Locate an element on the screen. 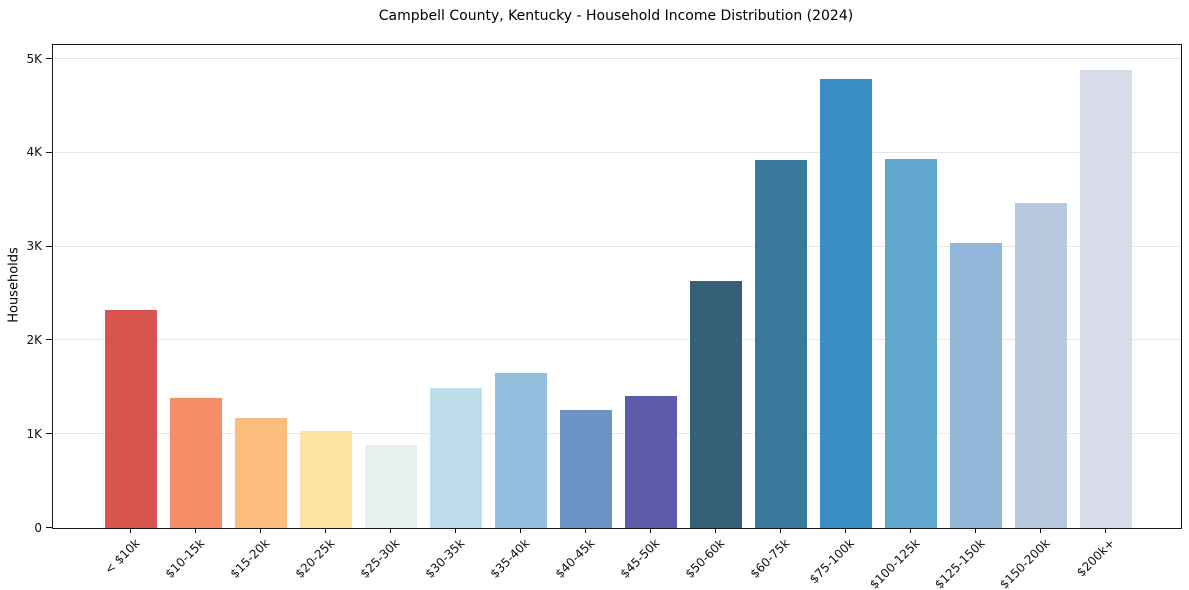  x-tick-label: $35-40k is located at coordinates (510, 558).